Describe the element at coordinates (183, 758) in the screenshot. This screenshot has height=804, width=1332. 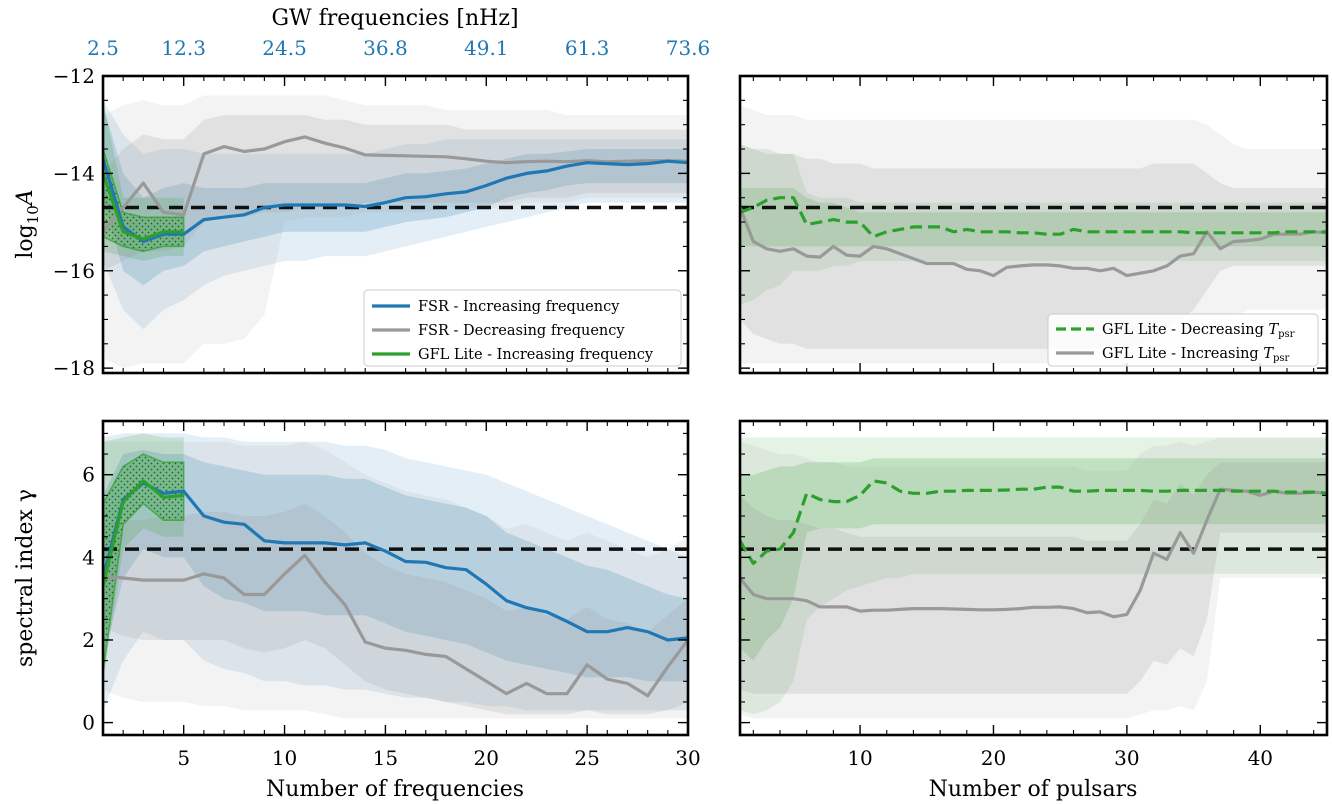
I see `x-tick-label: 5` at that location.